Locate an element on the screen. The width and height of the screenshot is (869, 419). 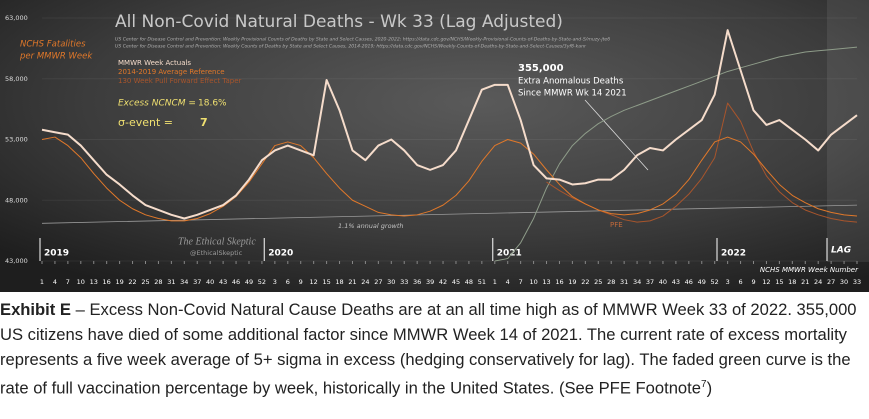
x-tick-label: 48 is located at coordinates (469, 282).